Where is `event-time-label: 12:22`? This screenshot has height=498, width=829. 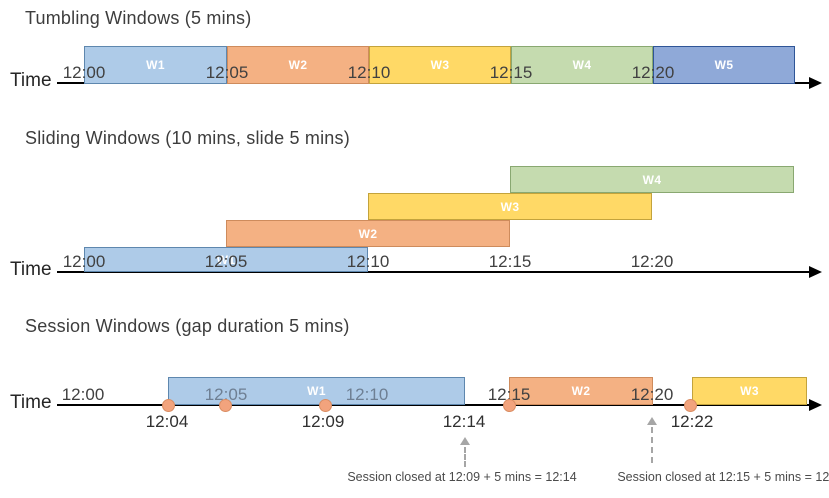
event-time-label: 12:22 is located at coordinates (692, 421).